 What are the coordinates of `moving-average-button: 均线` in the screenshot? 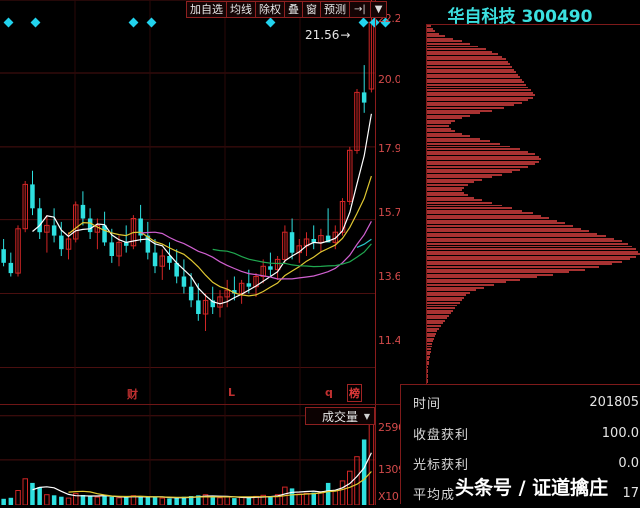 It's located at (241, 9).